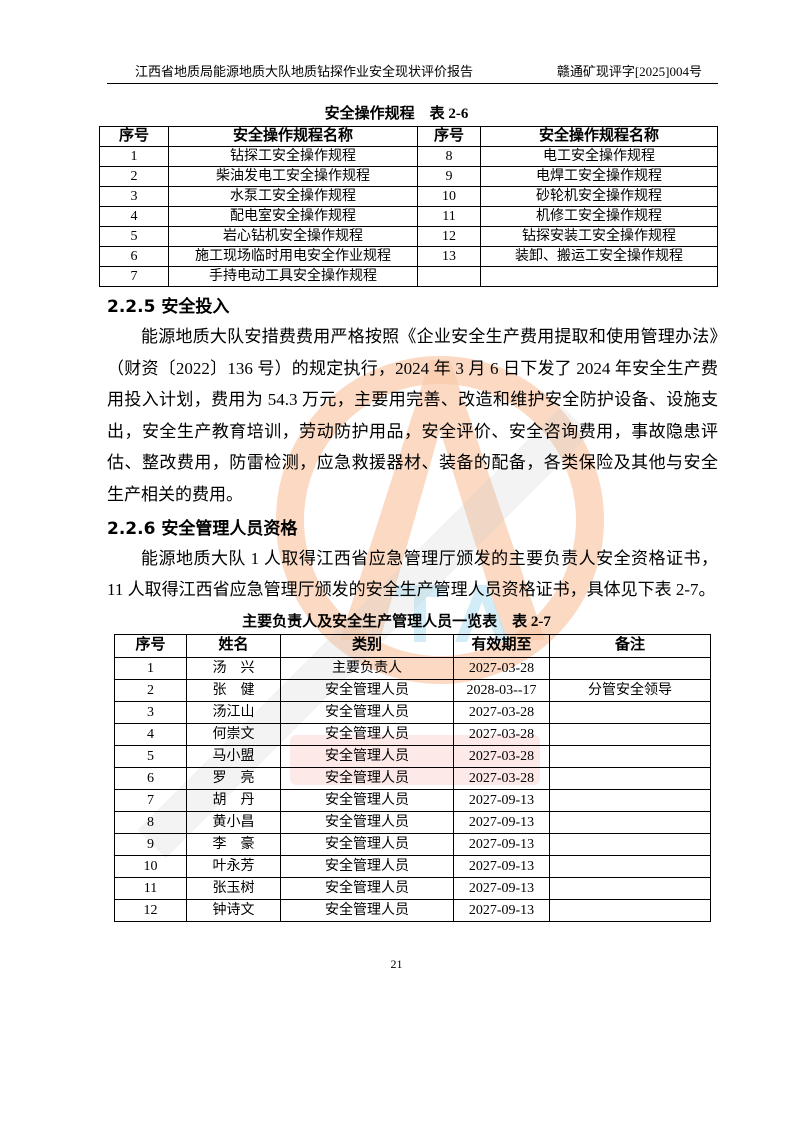 The width and height of the screenshot is (793, 1122). What do you see at coordinates (233, 888) in the screenshot?
I see `table-cell: 张玉树` at bounding box center [233, 888].